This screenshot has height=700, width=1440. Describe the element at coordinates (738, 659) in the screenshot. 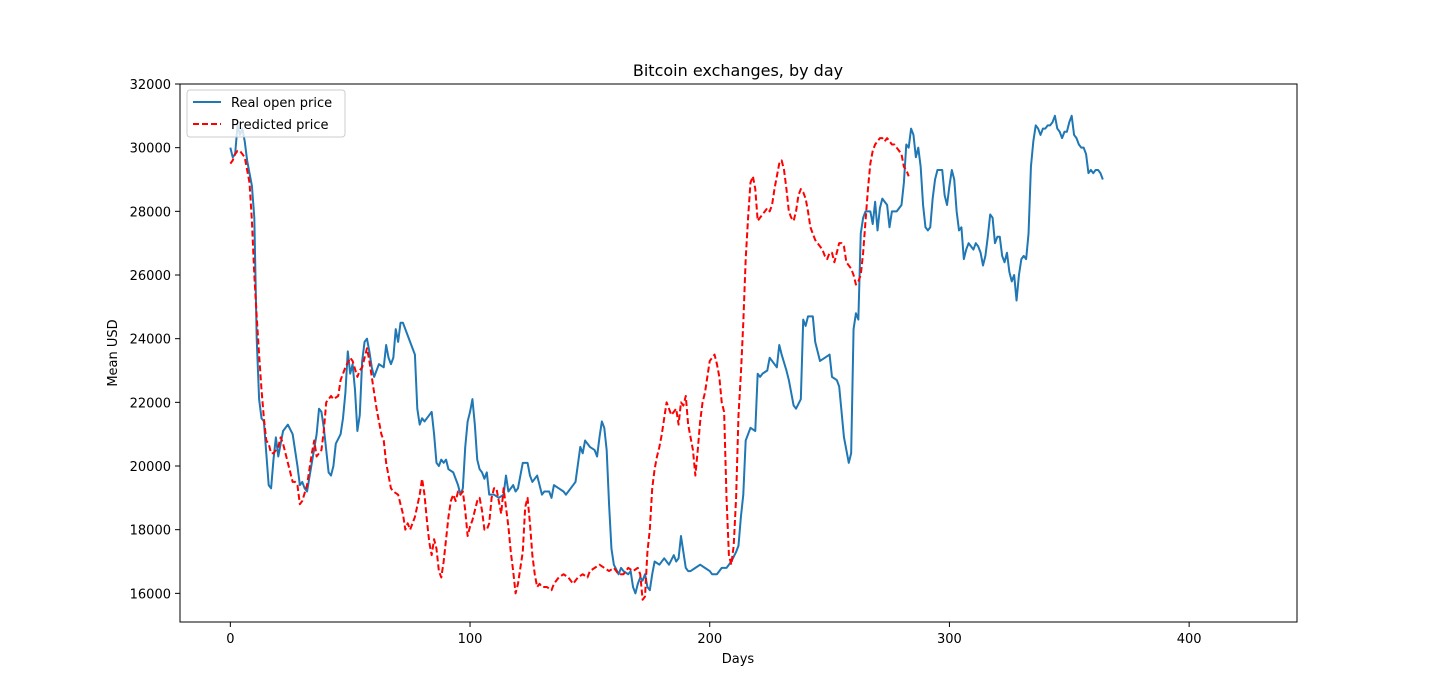

I see `x-axis-label: Days` at that location.